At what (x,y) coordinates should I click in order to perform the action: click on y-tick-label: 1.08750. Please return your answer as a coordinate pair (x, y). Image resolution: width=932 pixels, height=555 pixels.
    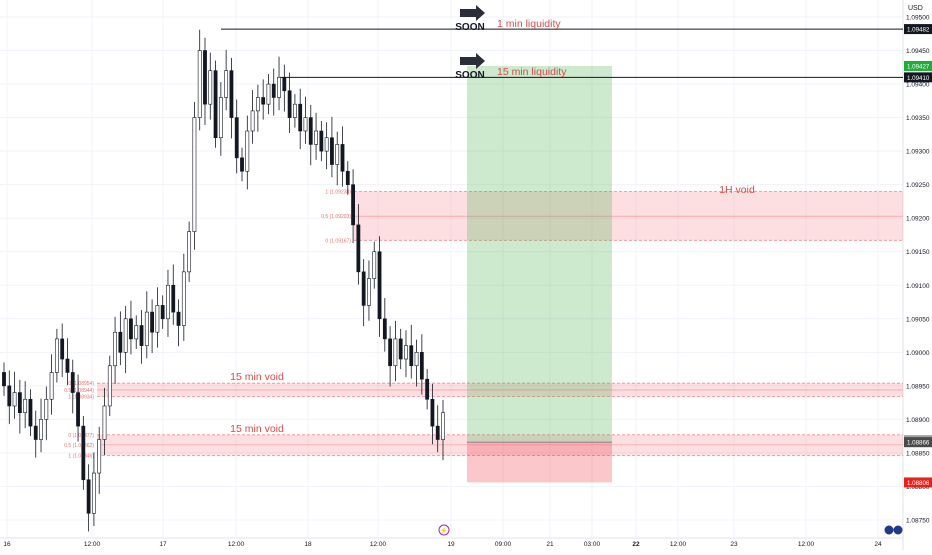
    Looking at the image, I should click on (918, 521).